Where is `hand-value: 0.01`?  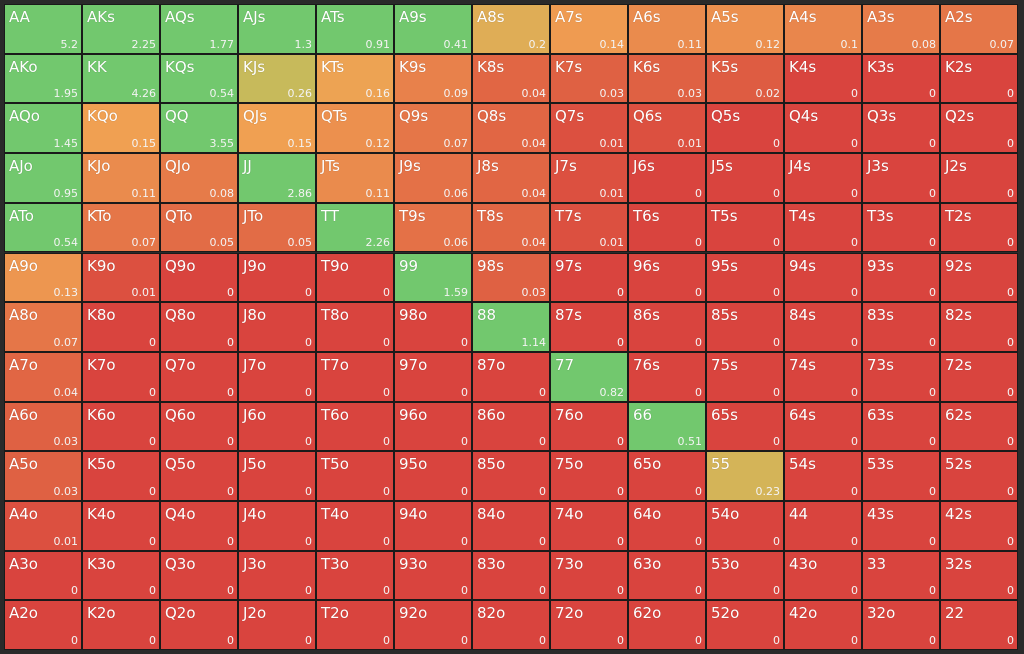 hand-value: 0.01 is located at coordinates (66, 541).